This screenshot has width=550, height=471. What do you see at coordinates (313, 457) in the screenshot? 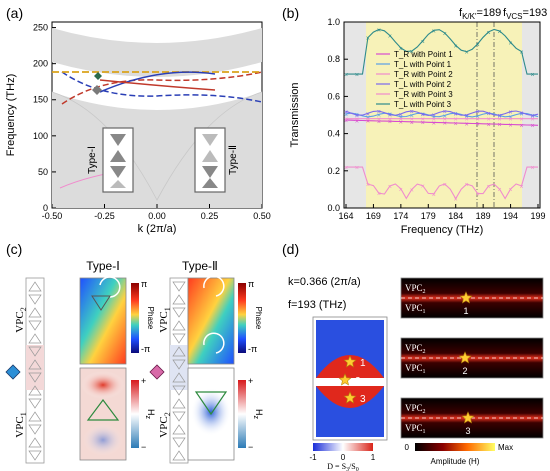
I see `d-scale-min: -1` at bounding box center [313, 457].